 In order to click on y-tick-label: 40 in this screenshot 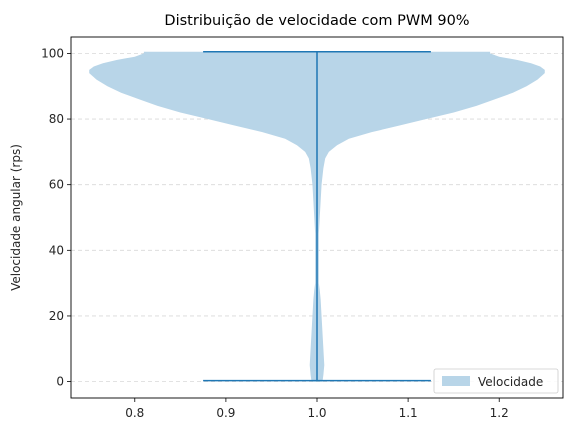, I will do `click(56, 250)`.